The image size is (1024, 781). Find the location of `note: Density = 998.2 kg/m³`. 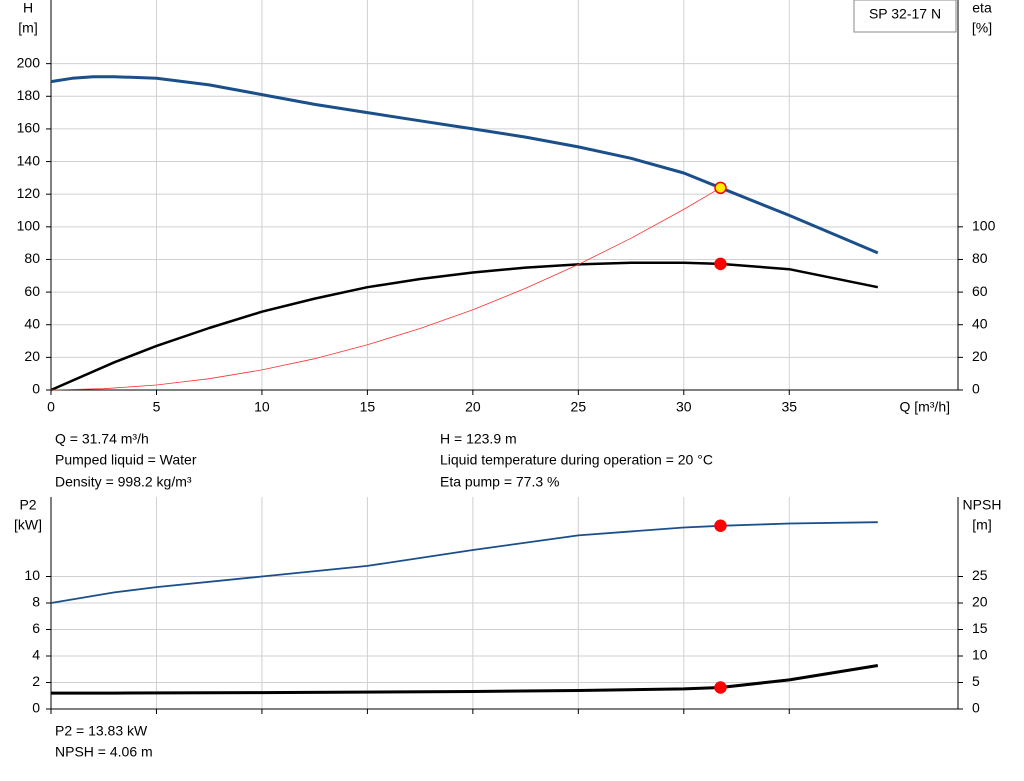

note: Density = 998.2 kg/m³ is located at coordinates (123, 482).